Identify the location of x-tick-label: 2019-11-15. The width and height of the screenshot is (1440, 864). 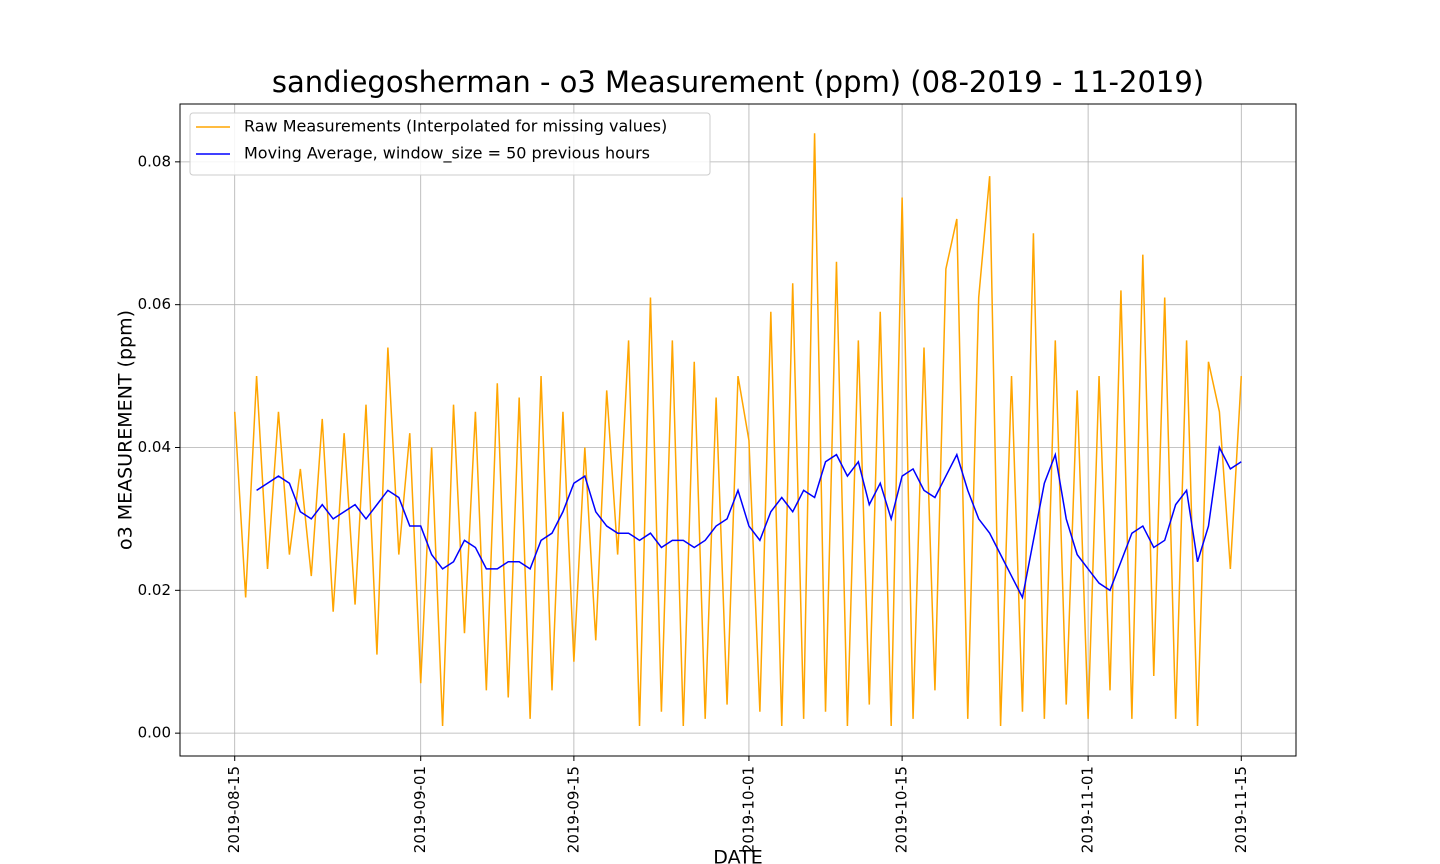
(1241, 809).